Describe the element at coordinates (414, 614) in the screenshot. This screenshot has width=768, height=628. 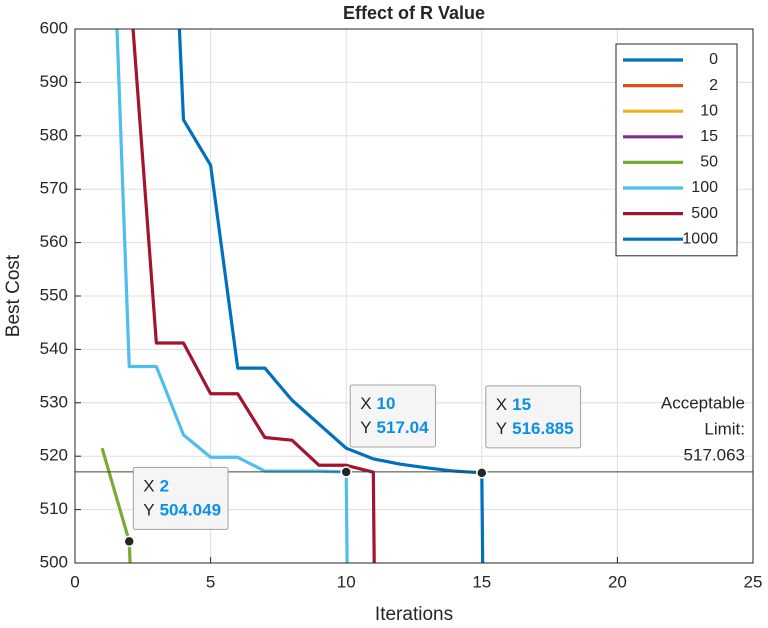
I see `x-axis-label: Iterations` at that location.